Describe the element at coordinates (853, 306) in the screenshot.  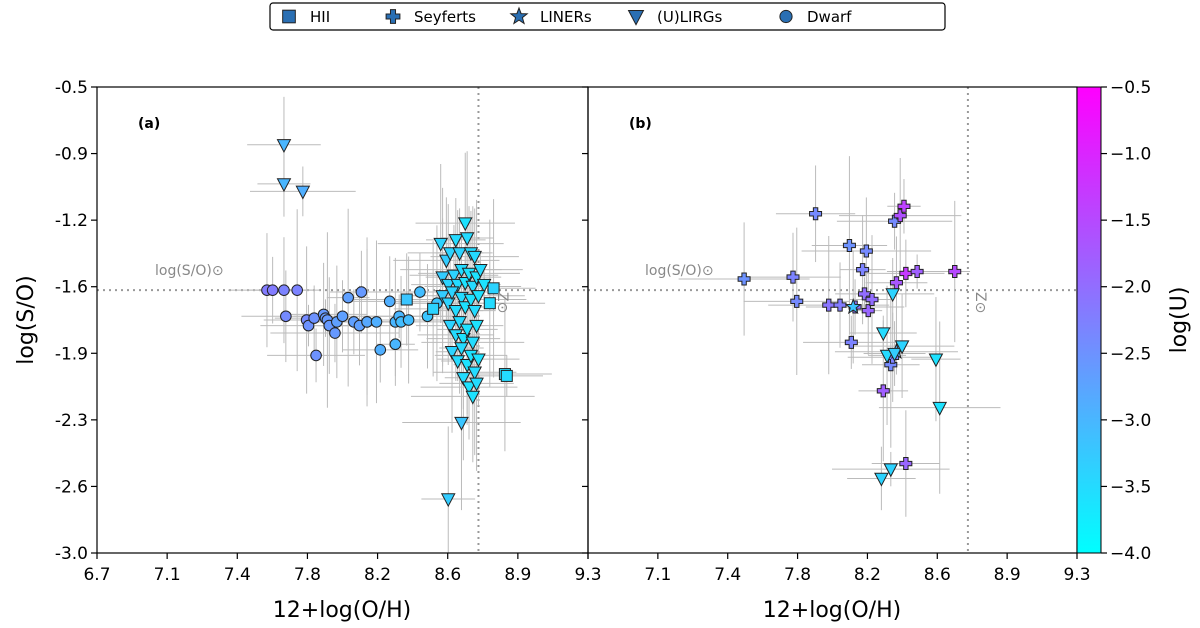
I see `point-liners-b` at that location.